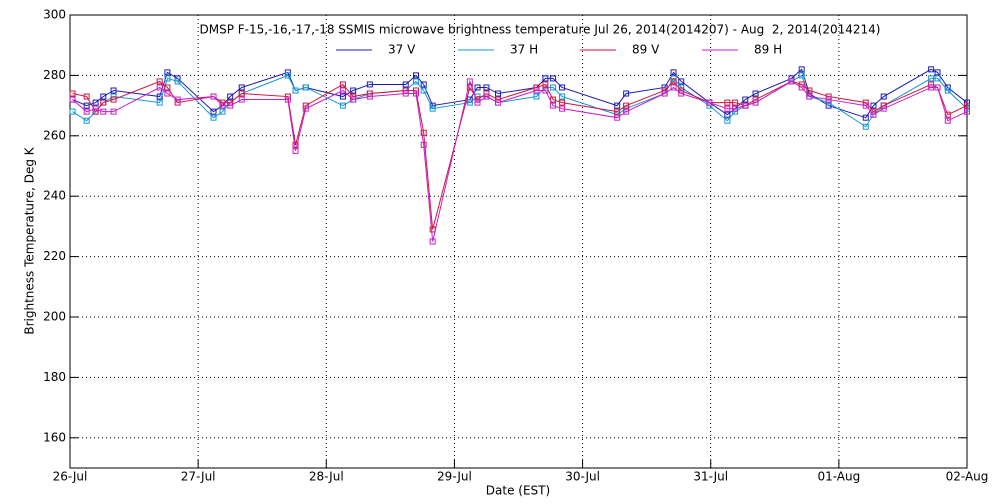  I want to click on x-tick-label: 02-Aug, so click(967, 477).